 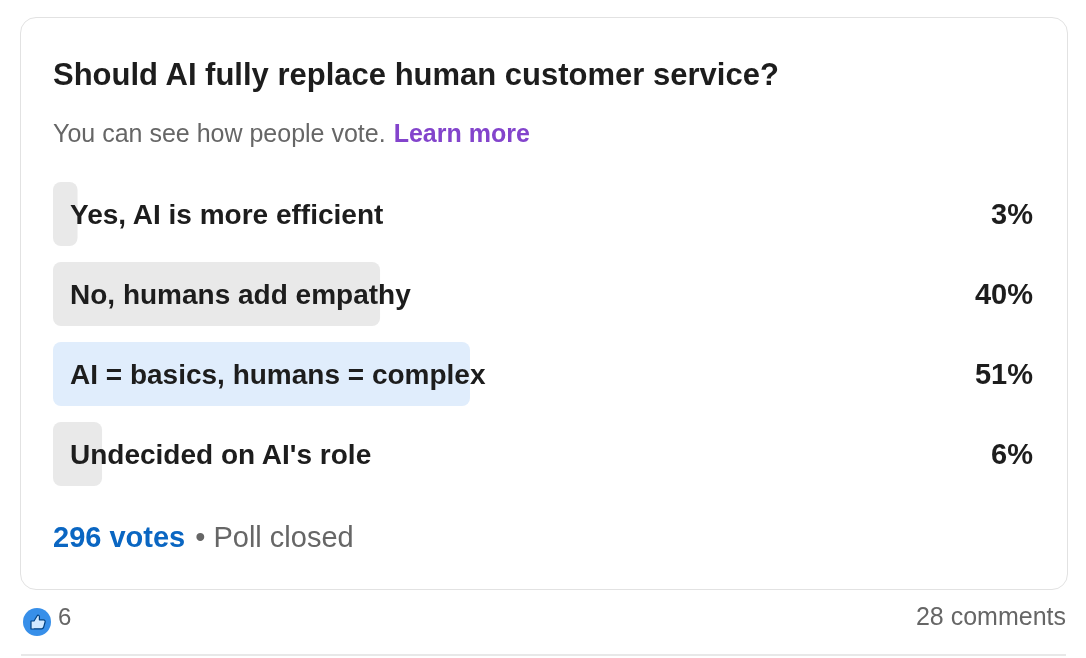 I want to click on data-label: 6%, so click(x=1012, y=454).